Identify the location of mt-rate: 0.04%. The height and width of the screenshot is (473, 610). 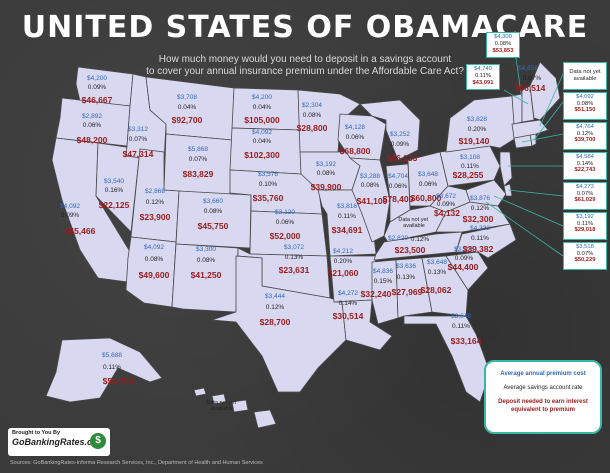
(187, 107).